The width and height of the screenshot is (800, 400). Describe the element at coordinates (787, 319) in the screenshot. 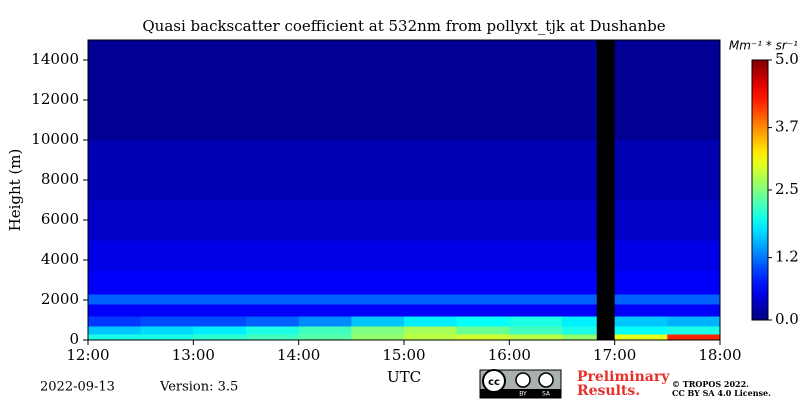

I see `colorbar-tick-label: 0.0` at that location.